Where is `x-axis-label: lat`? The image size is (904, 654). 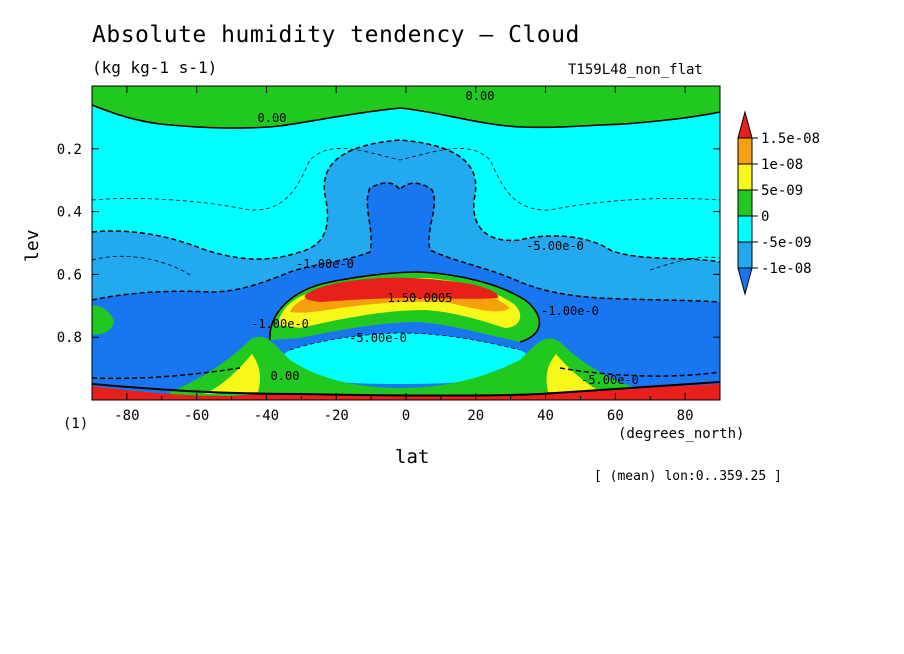
x-axis-label: lat is located at coordinates (412, 457).